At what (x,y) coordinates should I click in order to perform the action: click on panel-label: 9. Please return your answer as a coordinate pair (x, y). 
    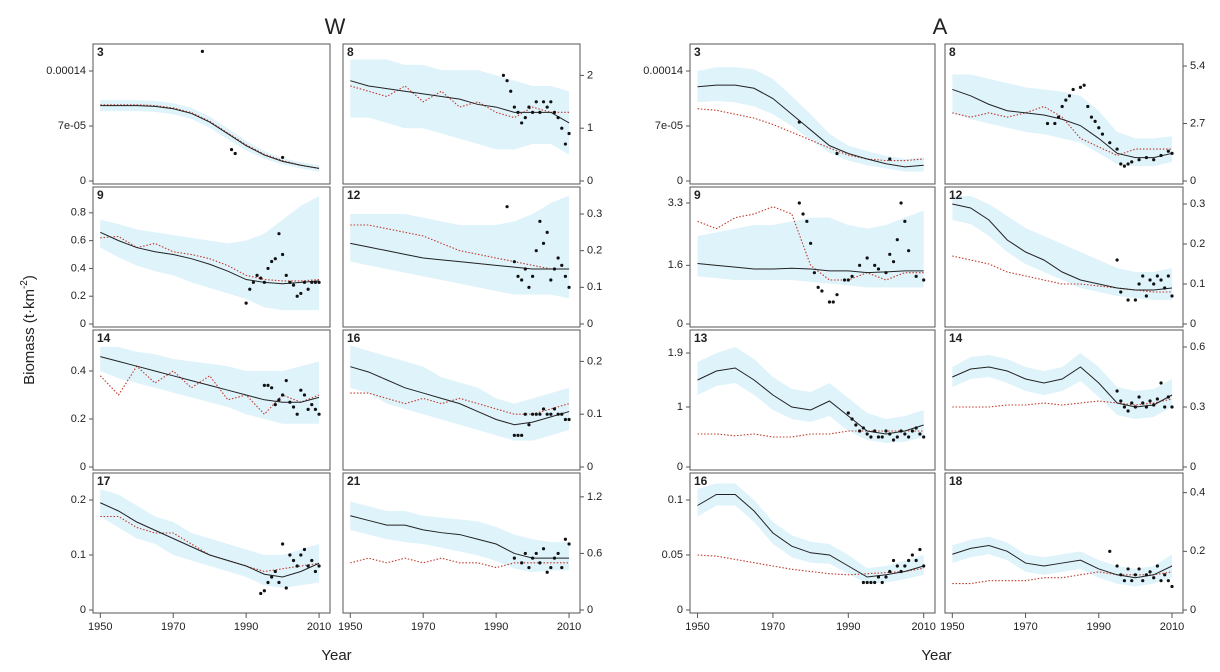
    Looking at the image, I should click on (100, 195).